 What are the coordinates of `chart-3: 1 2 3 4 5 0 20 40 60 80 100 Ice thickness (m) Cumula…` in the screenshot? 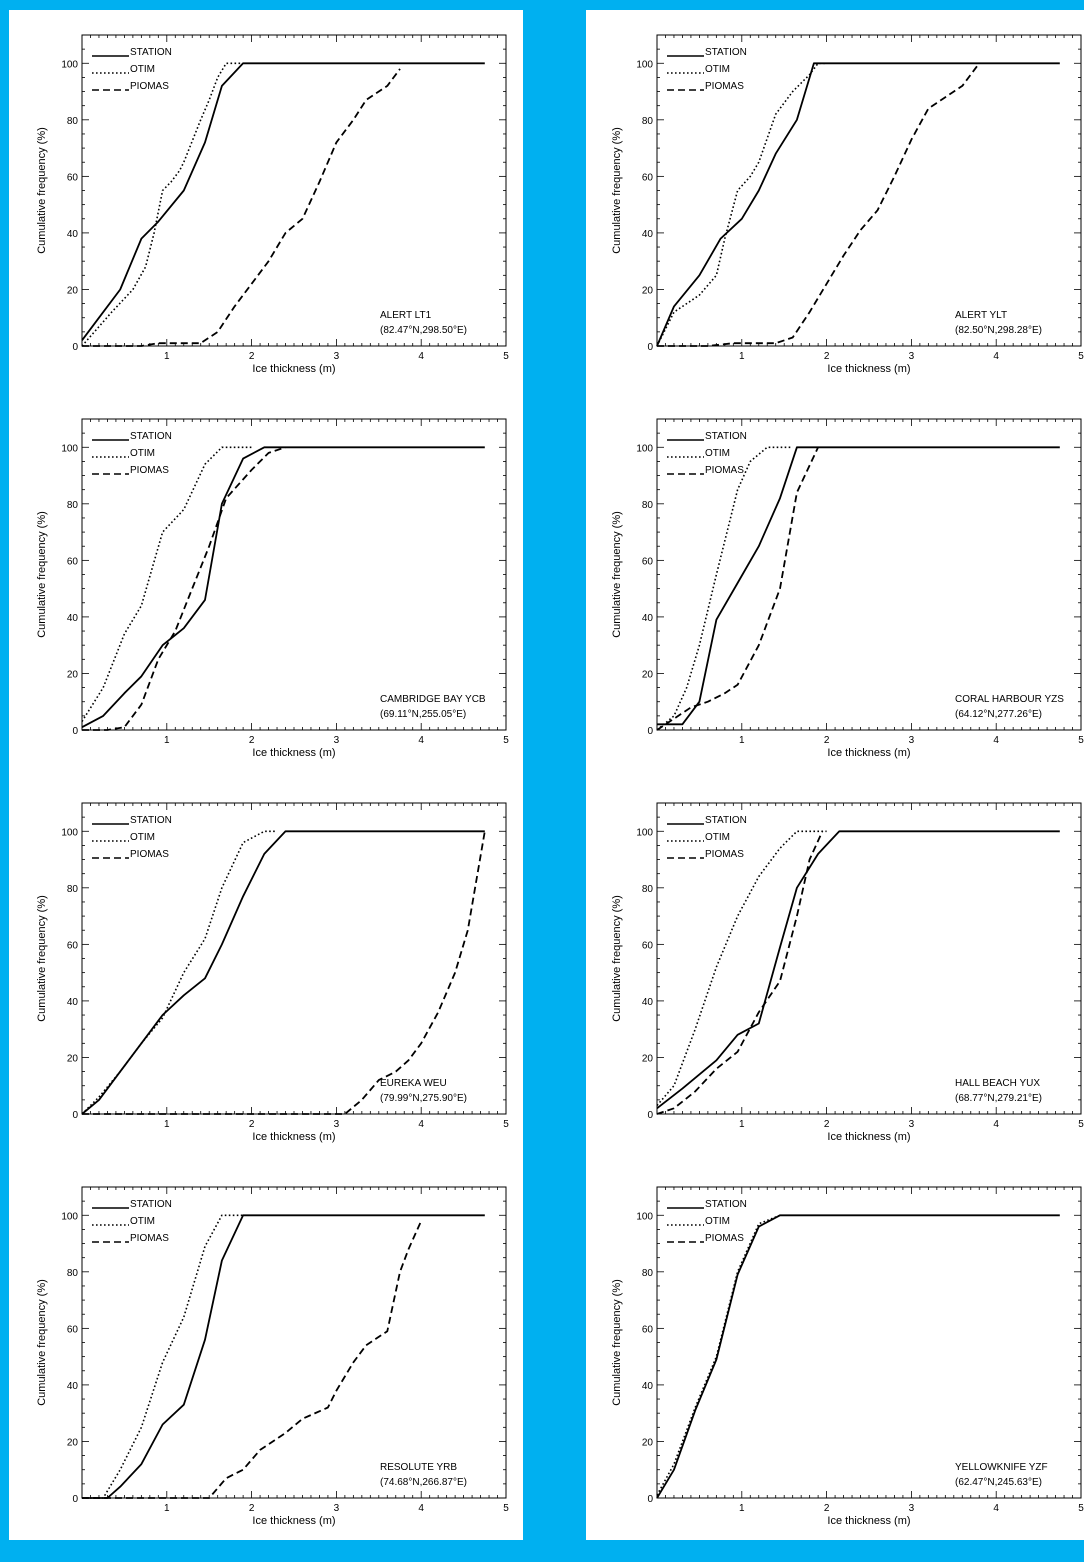 It's located at (272, 588).